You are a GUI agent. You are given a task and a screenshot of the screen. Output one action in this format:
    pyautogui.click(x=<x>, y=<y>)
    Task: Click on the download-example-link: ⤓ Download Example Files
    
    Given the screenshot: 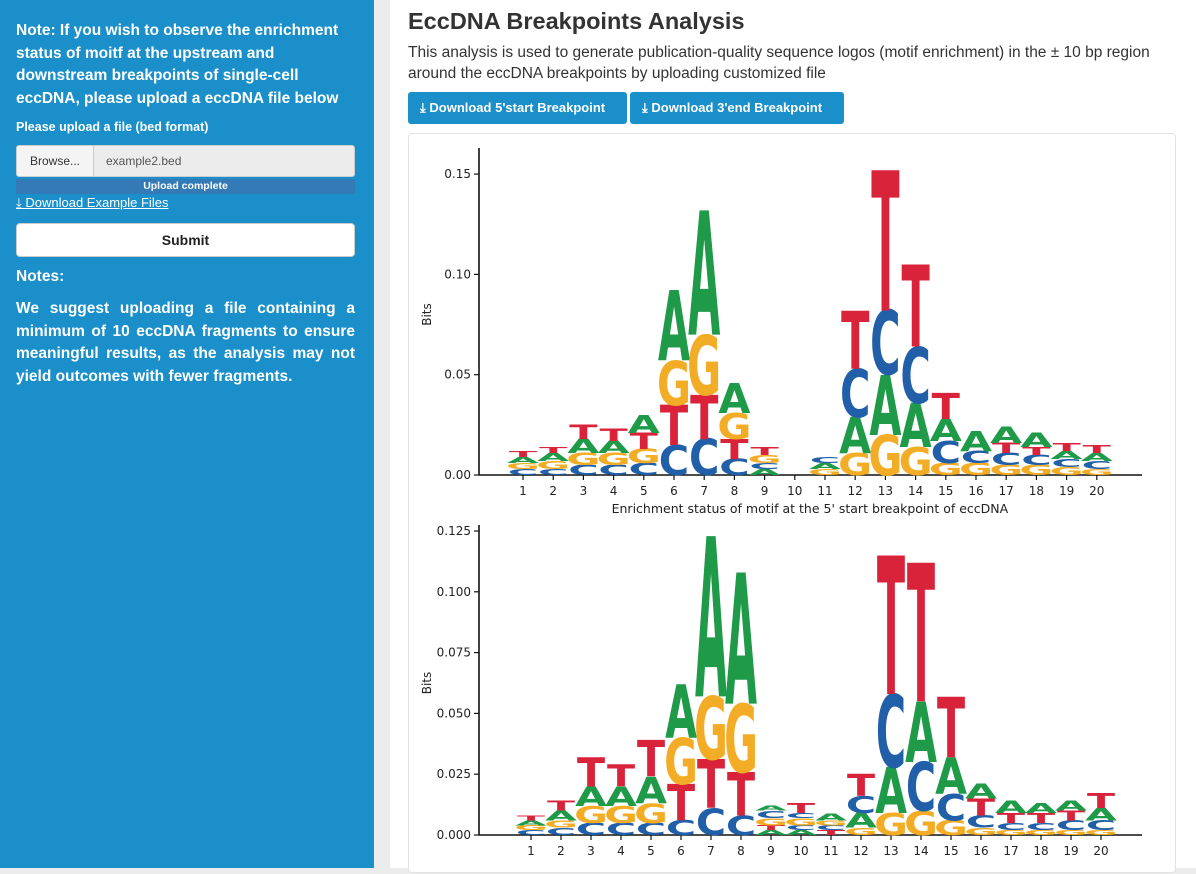 What is the action you would take?
    pyautogui.click(x=92, y=203)
    